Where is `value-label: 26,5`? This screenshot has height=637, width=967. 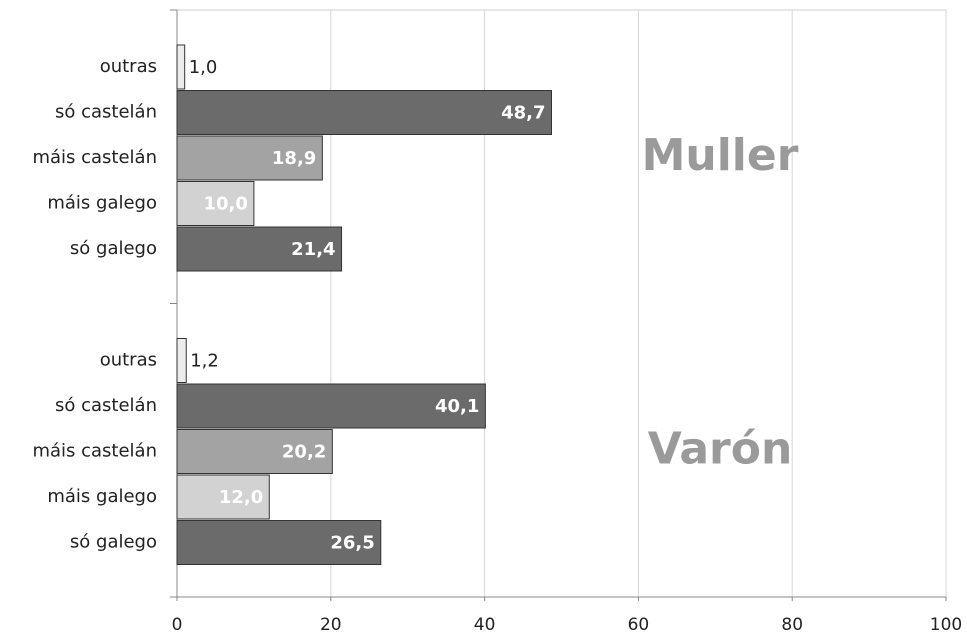
value-label: 26,5 is located at coordinates (352, 543).